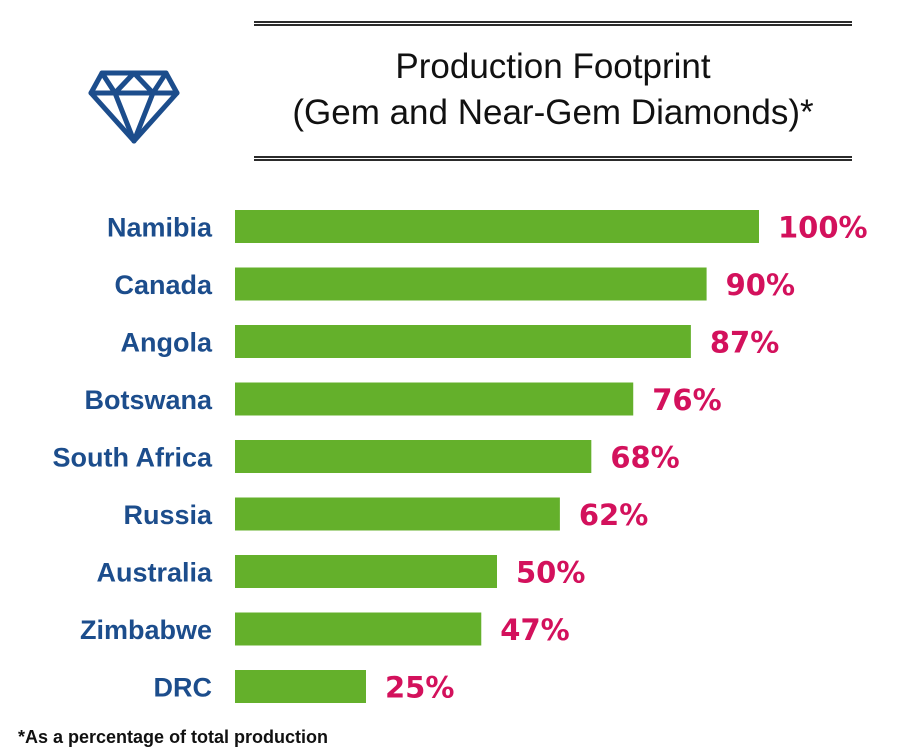 This screenshot has width=900, height=754. I want to click on category-label: Russia, so click(168, 515).